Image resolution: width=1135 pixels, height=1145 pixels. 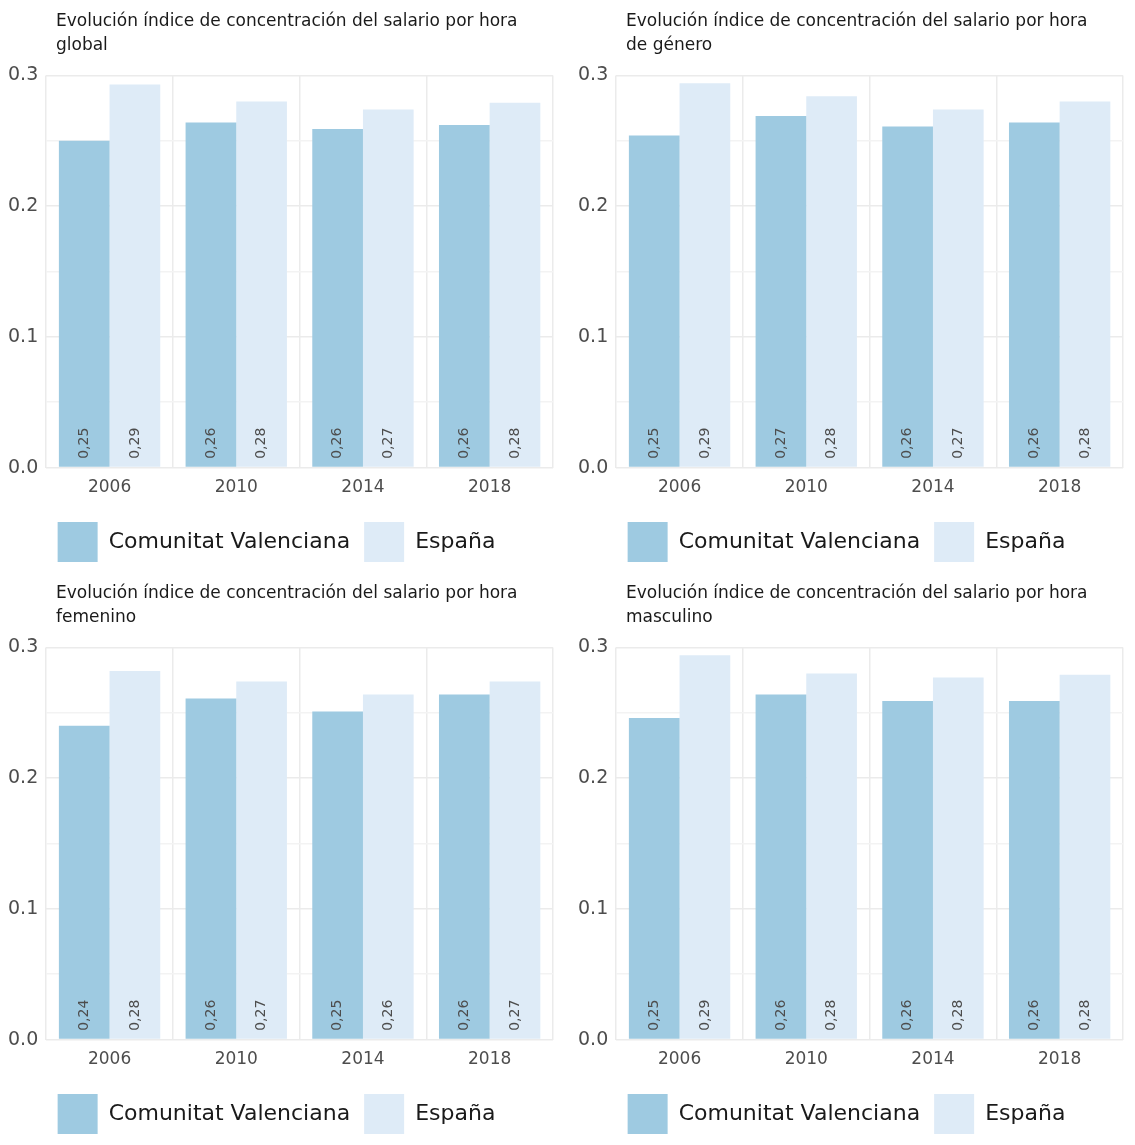 I want to click on chart-title: Evolución índice de concentración del salario por hora masculino, so click(x=857, y=604).